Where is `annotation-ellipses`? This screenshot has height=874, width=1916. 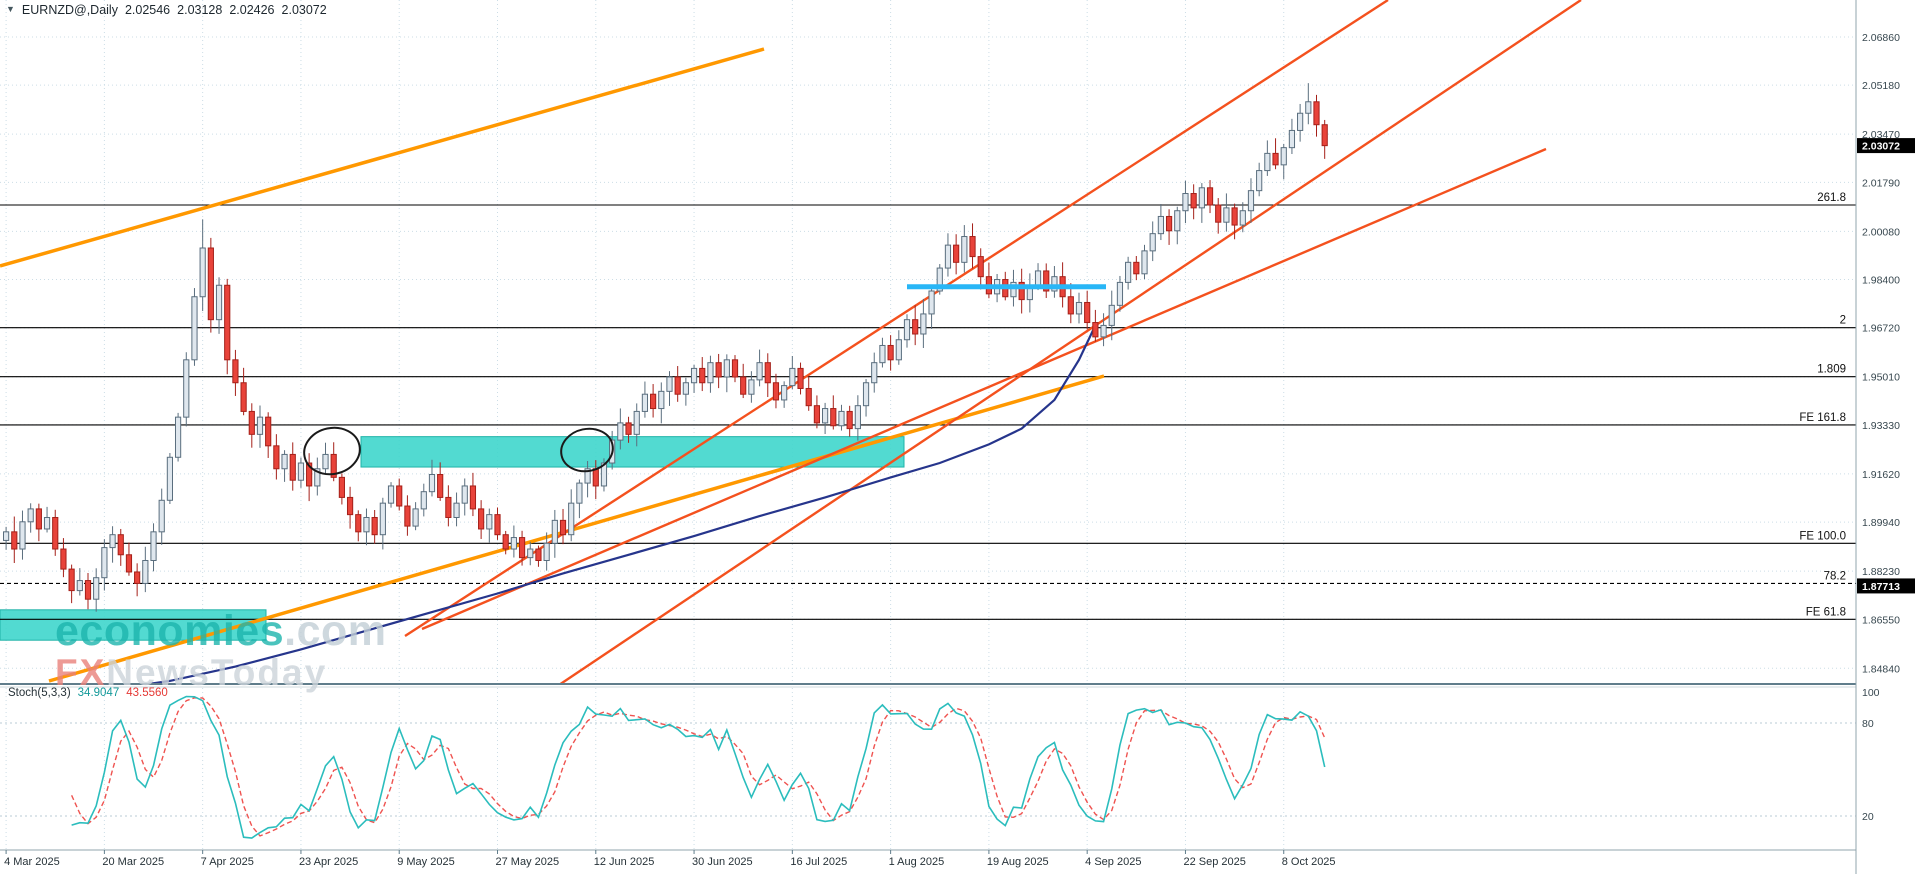 annotation-ellipses is located at coordinates (458, 451).